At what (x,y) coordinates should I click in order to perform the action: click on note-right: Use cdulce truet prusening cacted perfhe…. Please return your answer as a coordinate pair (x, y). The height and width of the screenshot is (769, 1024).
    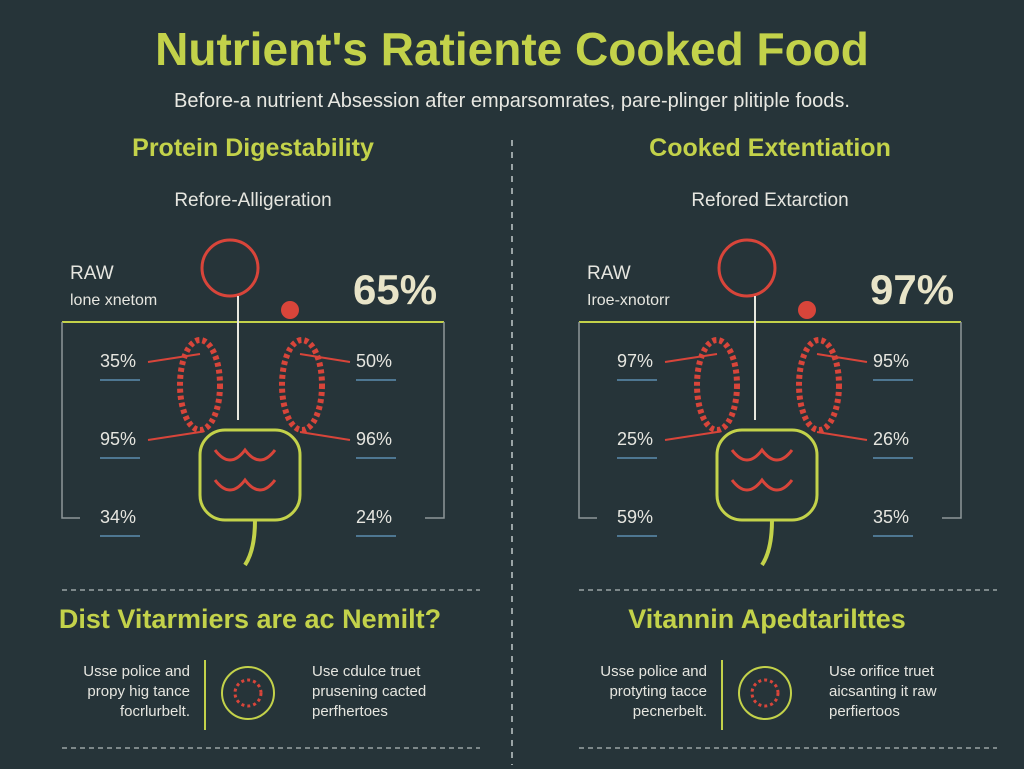
    Looking at the image, I should click on (369, 691).